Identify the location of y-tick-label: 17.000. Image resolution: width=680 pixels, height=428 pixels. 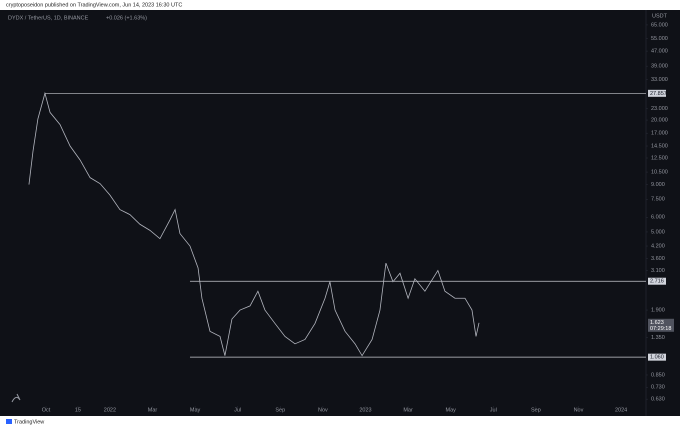
(659, 134).